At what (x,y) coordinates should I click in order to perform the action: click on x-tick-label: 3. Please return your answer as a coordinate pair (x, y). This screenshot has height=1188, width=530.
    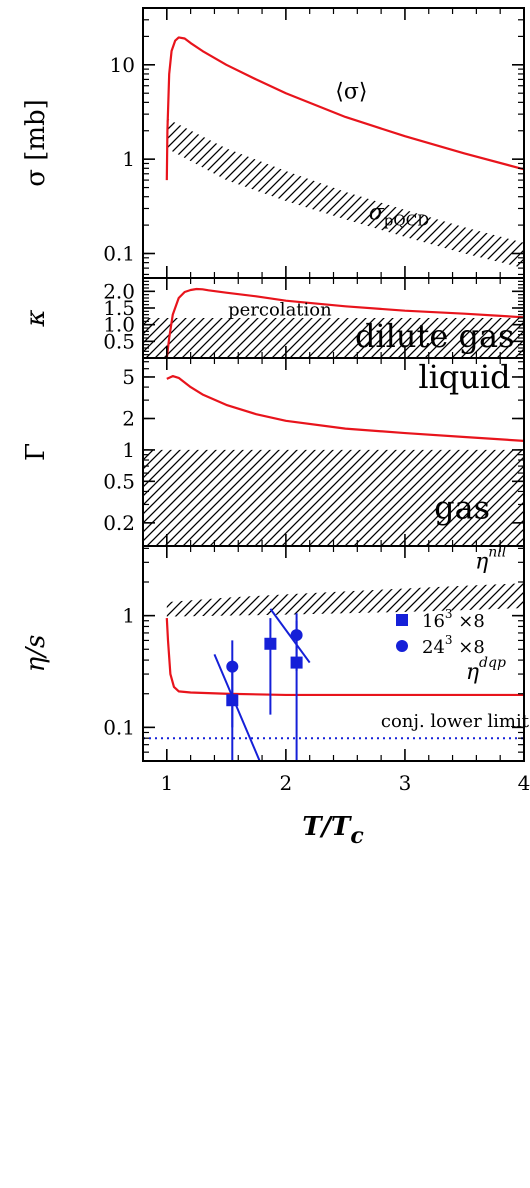
    Looking at the image, I should click on (405, 783).